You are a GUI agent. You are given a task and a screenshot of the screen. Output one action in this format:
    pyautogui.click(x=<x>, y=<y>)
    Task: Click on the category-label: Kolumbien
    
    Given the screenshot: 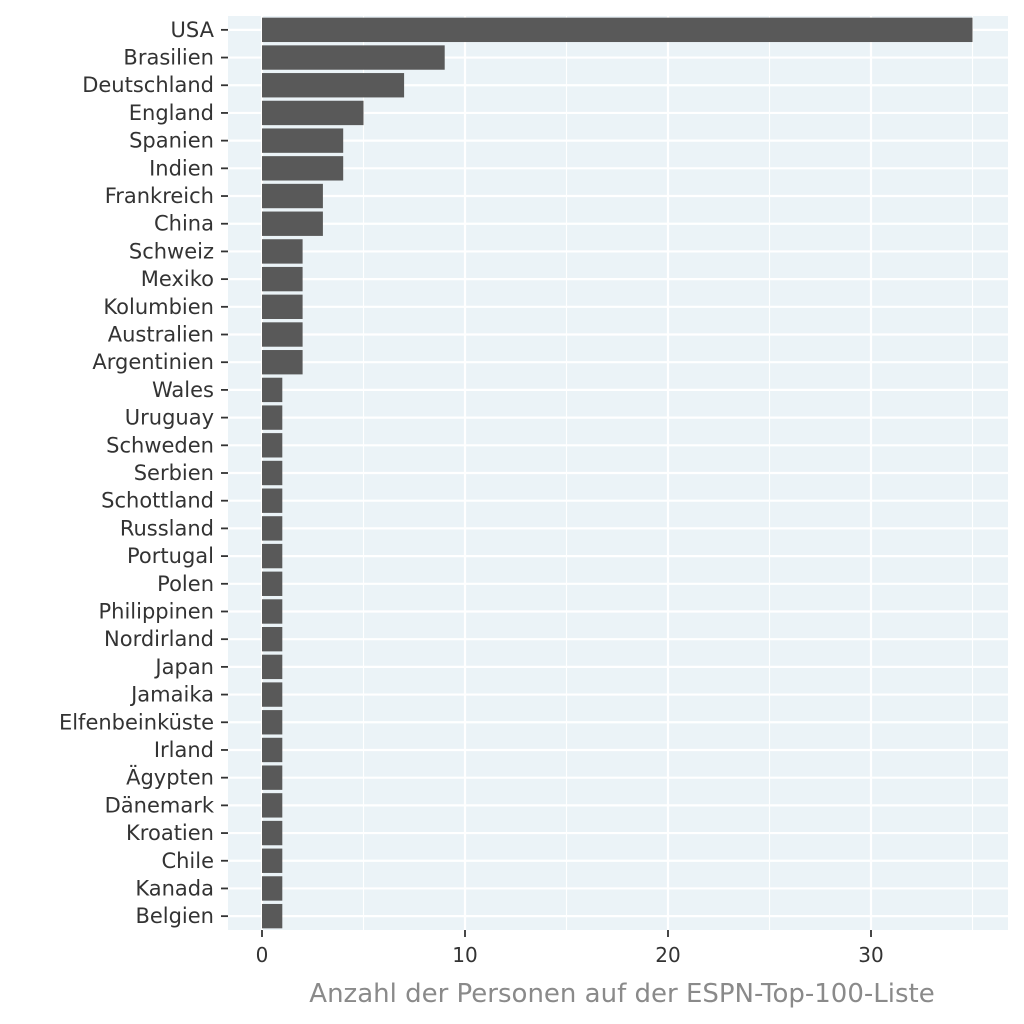 What is the action you would take?
    pyautogui.click(x=158, y=307)
    